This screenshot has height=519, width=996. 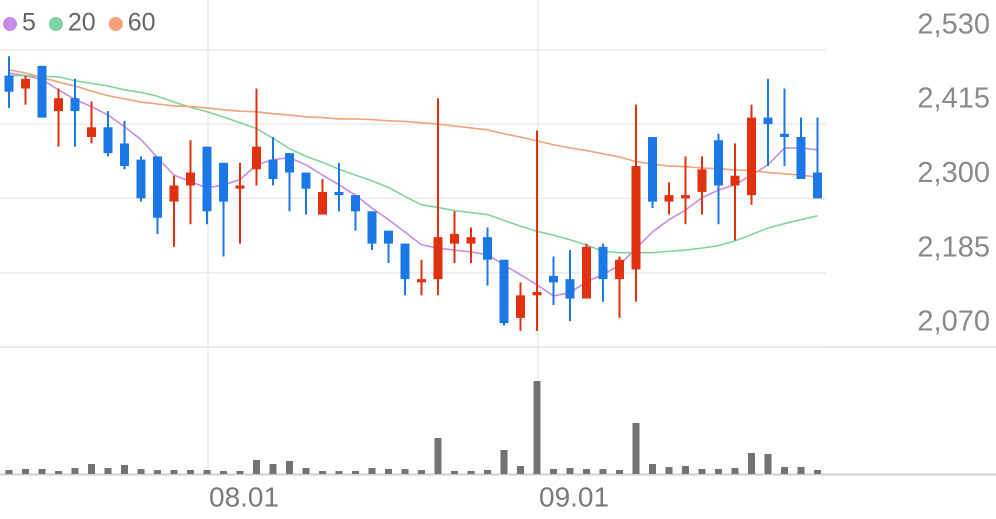 I want to click on y-tick-label: 2,415, so click(x=953, y=99).